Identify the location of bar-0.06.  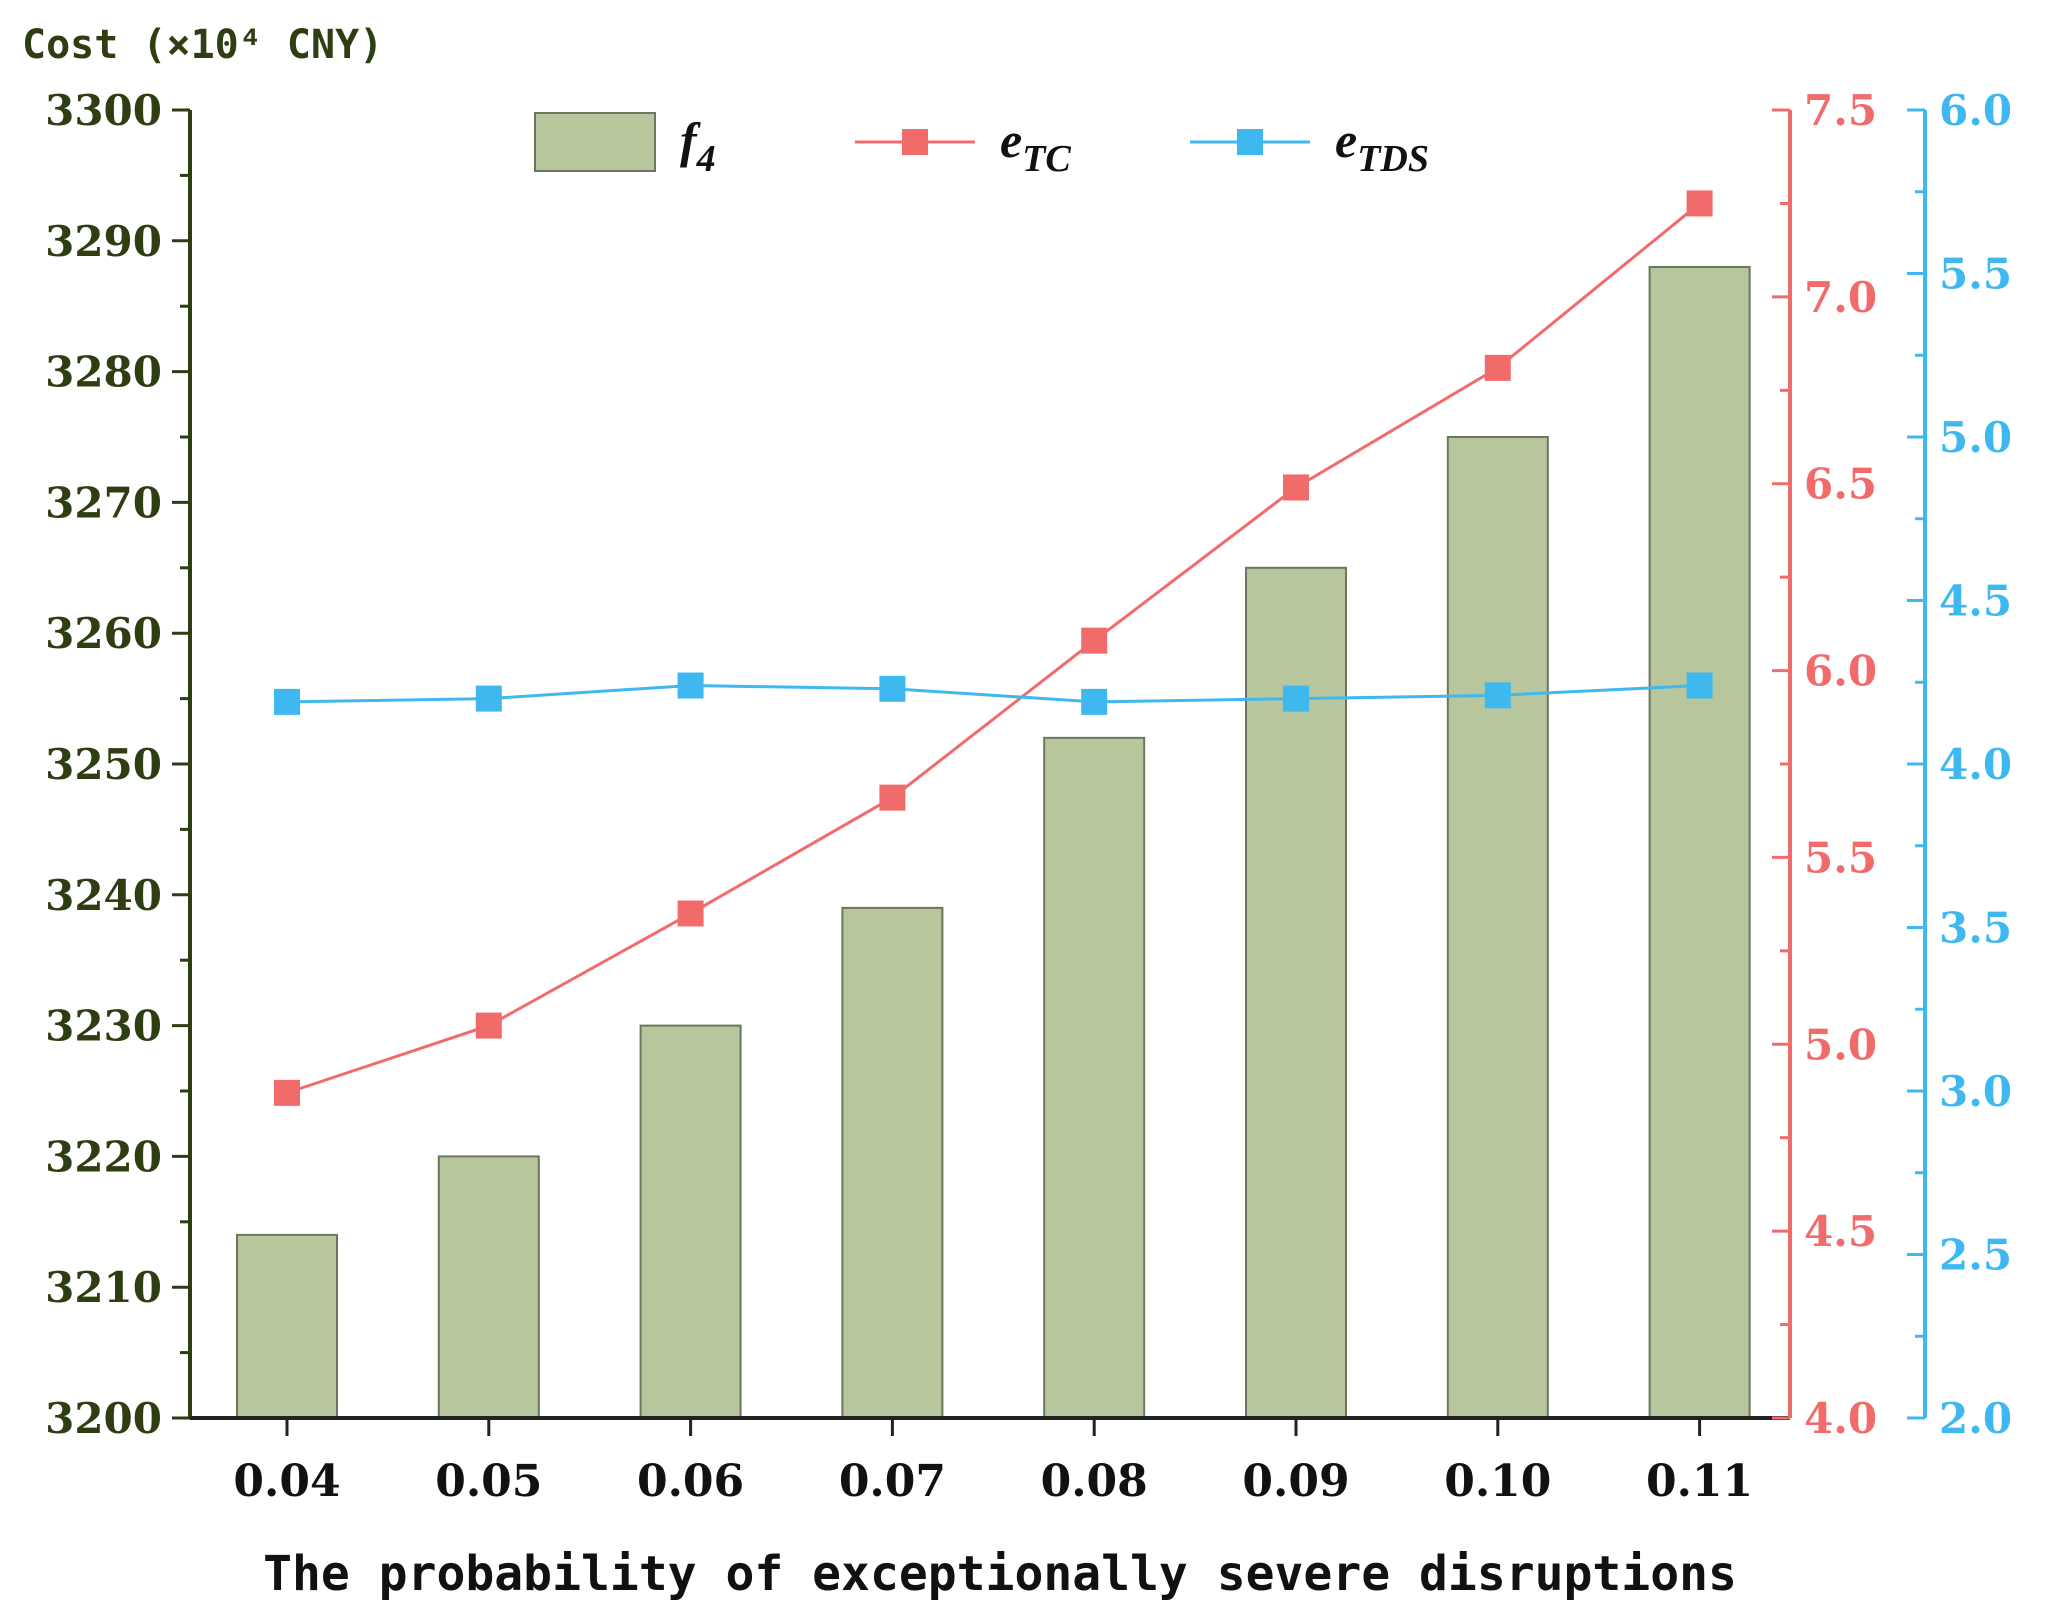
(690, 1221).